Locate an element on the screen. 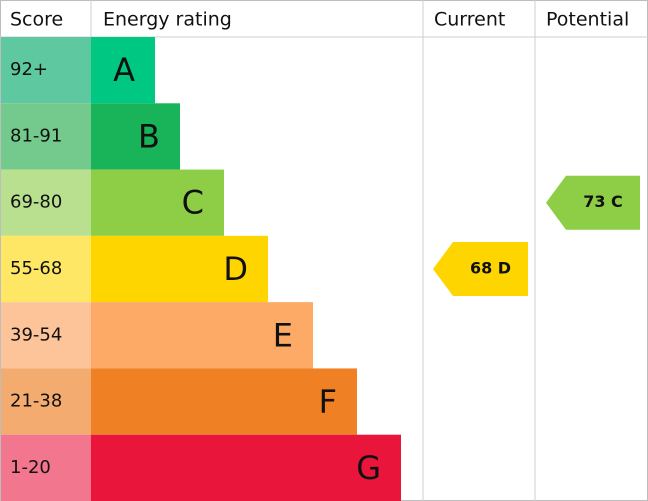 This screenshot has height=501, width=648. score-label: 21-38 is located at coordinates (36, 401).